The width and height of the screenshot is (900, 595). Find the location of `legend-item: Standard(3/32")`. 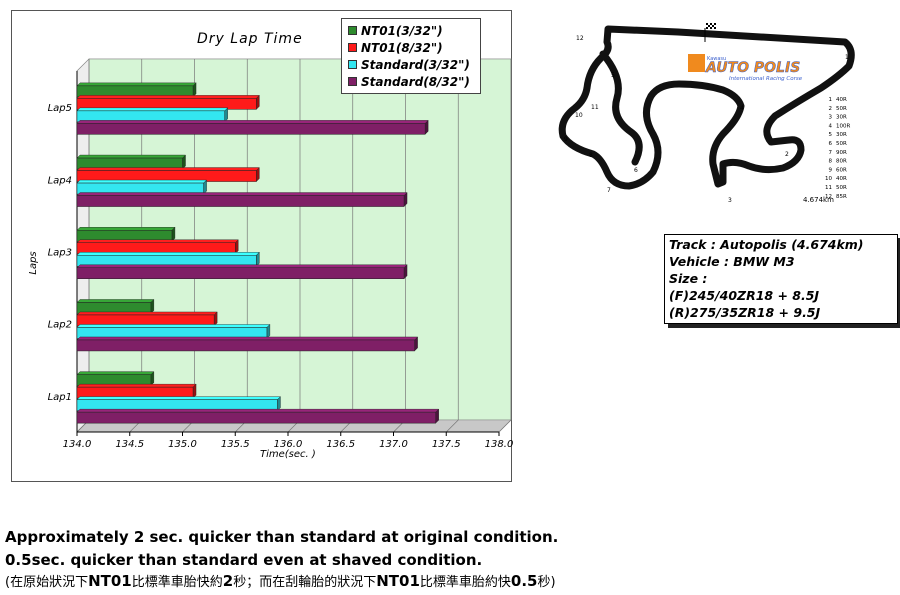

legend-item: Standard(3/32") is located at coordinates (414, 64).